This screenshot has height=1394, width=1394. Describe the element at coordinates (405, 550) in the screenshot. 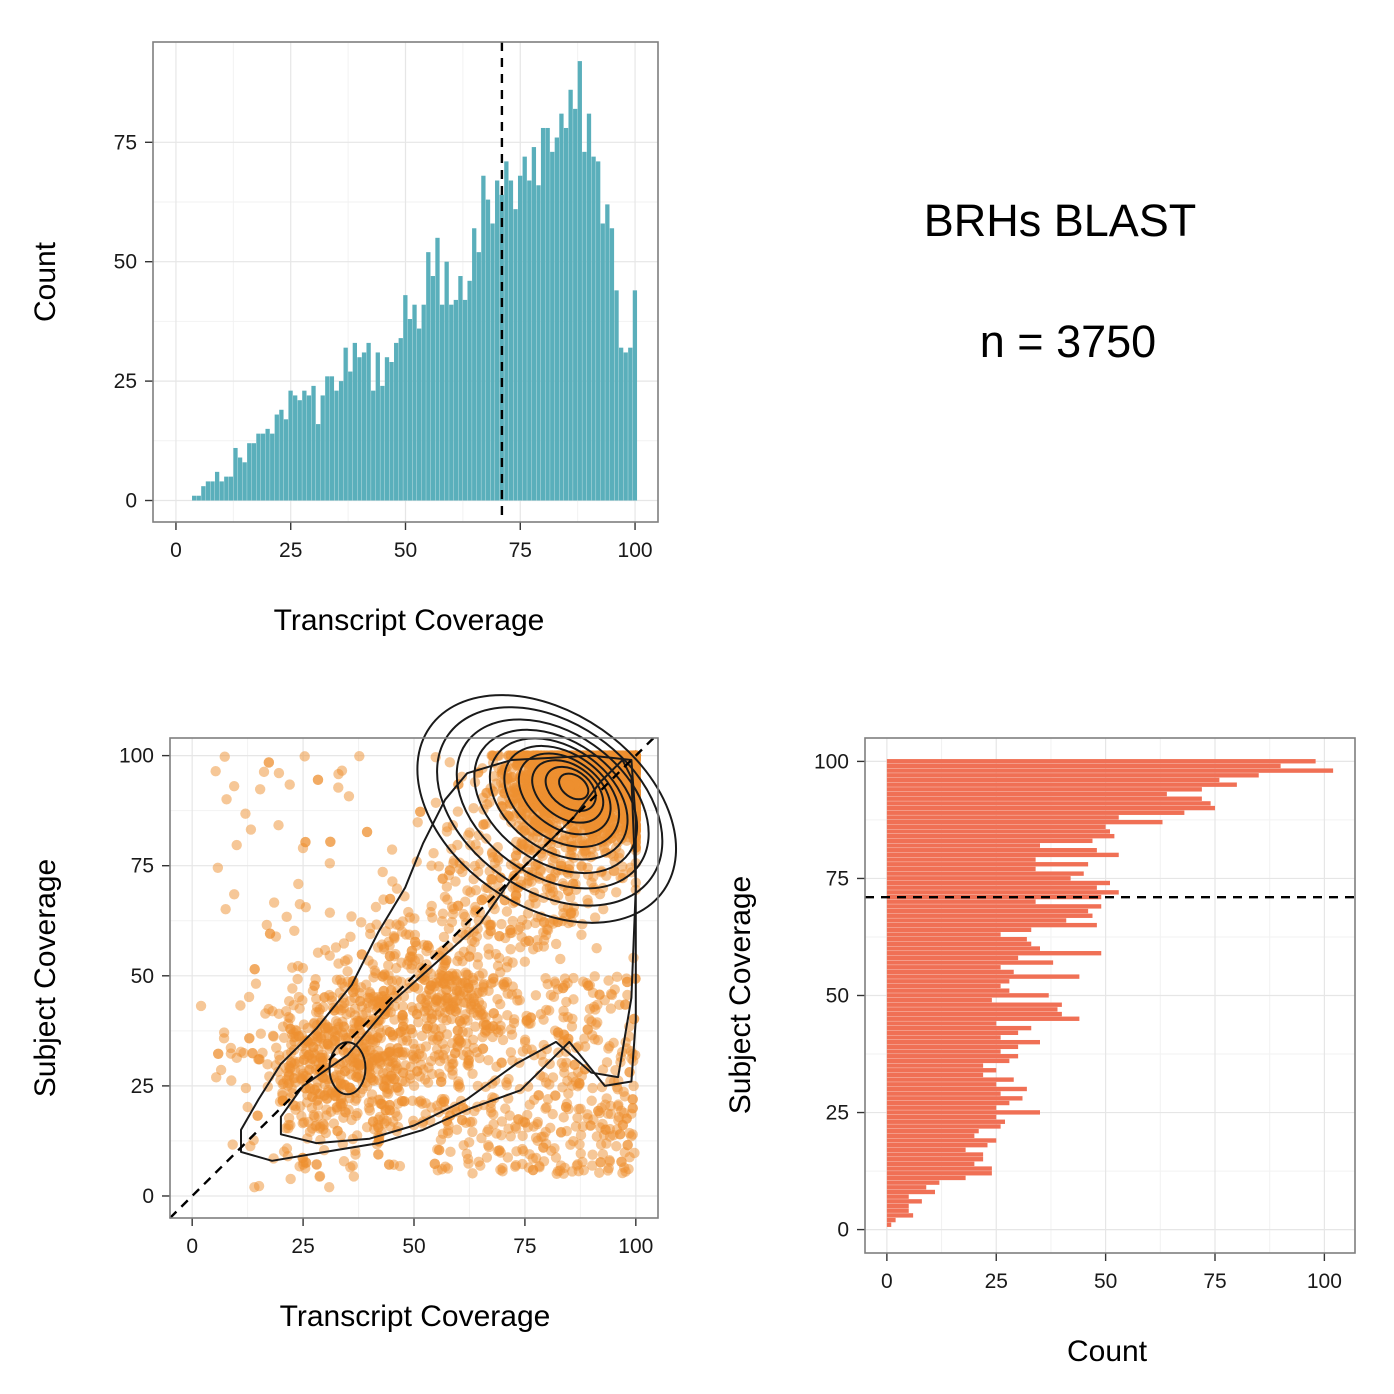

I see `tl-tick-label-x: 50` at that location.